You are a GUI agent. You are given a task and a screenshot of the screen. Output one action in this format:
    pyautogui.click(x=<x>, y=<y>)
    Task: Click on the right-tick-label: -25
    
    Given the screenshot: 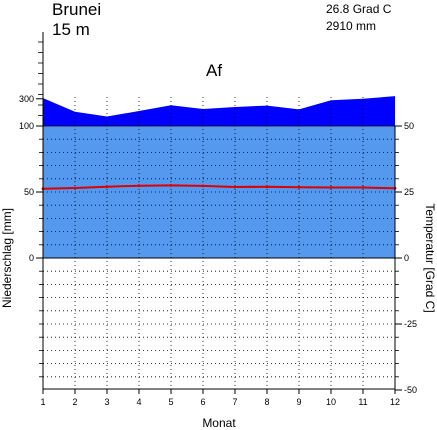 What is the action you would take?
    pyautogui.click(x=410, y=324)
    